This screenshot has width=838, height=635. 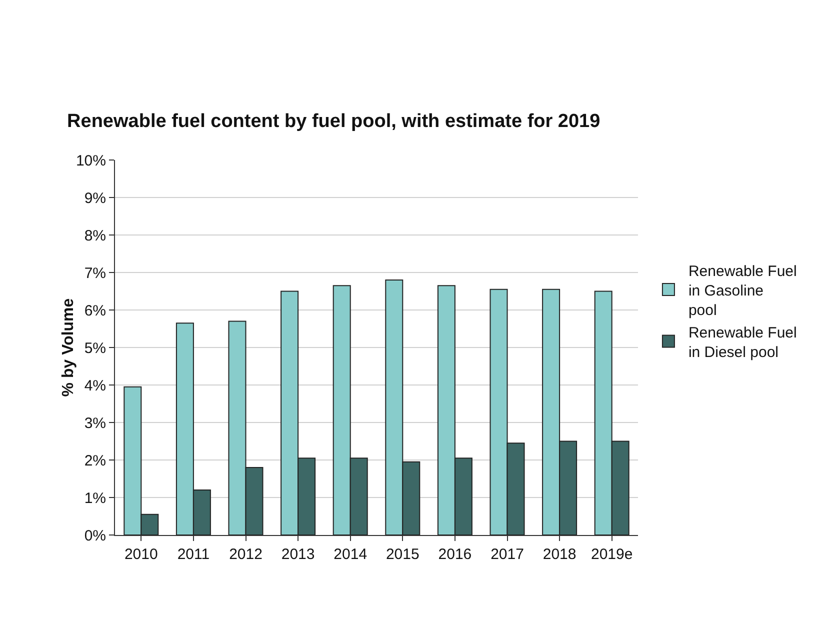 I want to click on x-tick-label: 2012, so click(x=245, y=554).